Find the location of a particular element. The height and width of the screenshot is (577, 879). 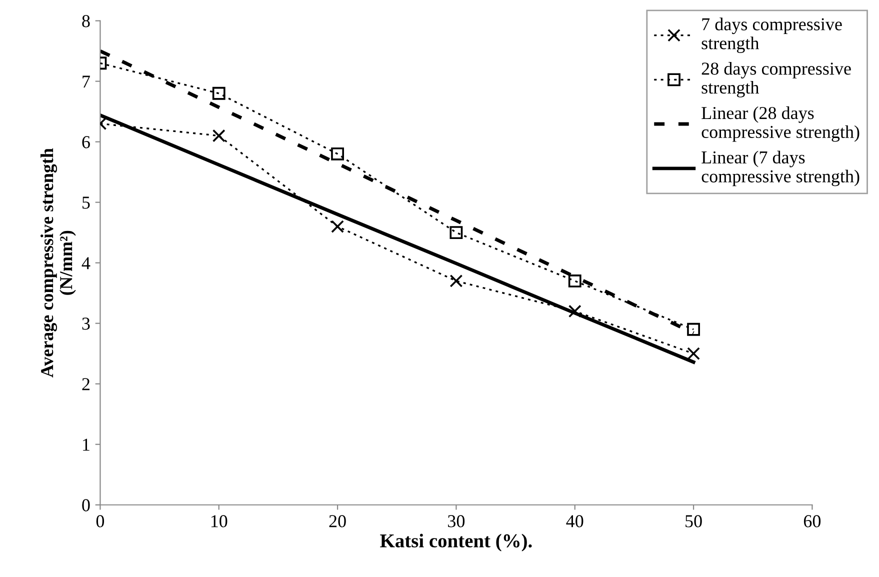

legend-label: Linear (7 days compressive strength) is located at coordinates (781, 168).